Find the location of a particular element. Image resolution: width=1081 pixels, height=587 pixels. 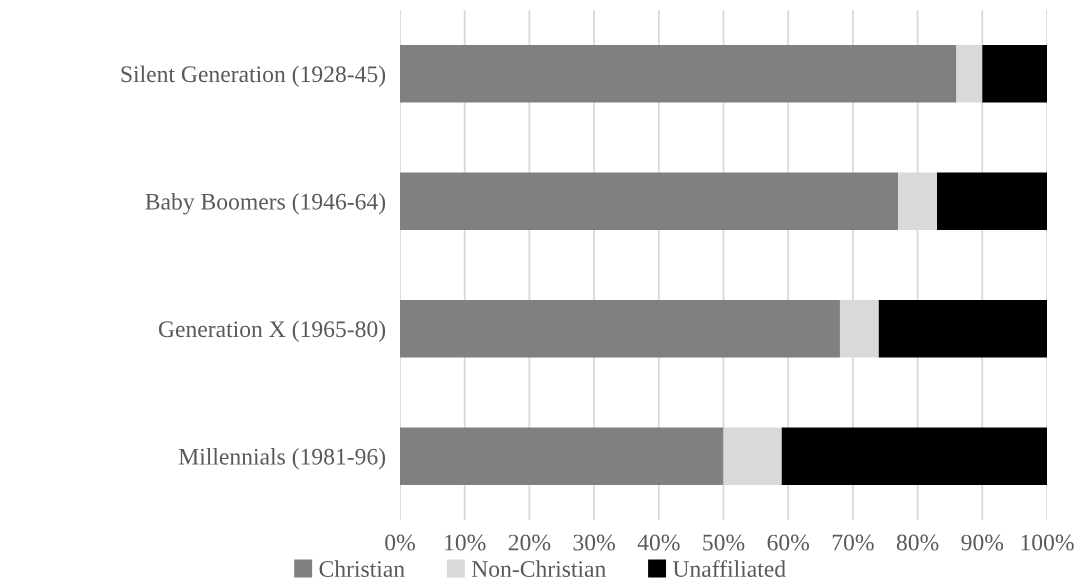

y-tick-label: Silent Generation (1928-45) is located at coordinates (253, 76).